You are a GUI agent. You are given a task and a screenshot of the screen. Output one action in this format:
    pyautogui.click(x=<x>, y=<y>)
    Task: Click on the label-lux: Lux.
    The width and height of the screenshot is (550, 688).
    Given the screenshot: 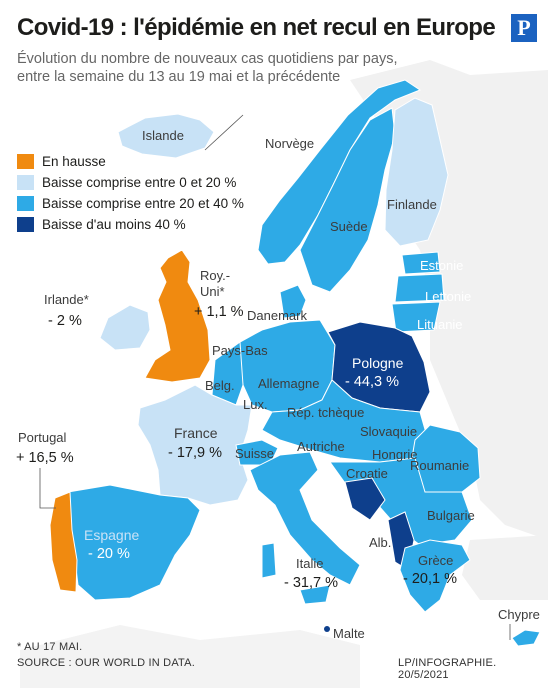 What is the action you would take?
    pyautogui.click(x=255, y=404)
    